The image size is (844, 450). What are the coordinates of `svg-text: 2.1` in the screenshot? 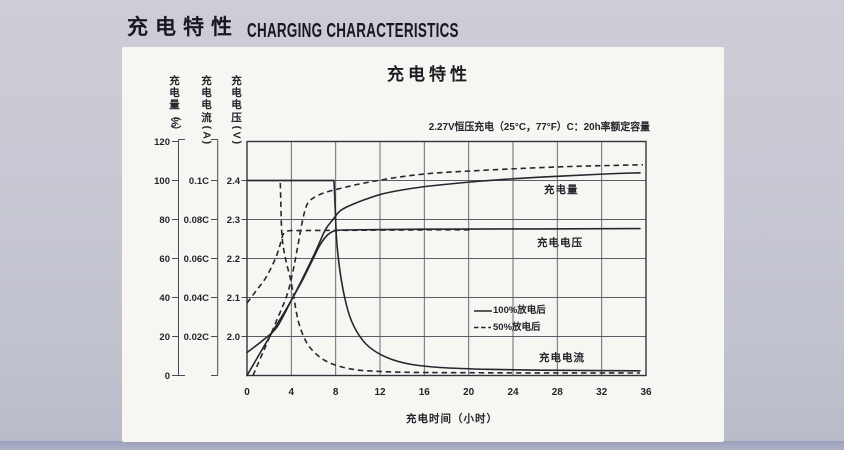 It's located at (234, 298).